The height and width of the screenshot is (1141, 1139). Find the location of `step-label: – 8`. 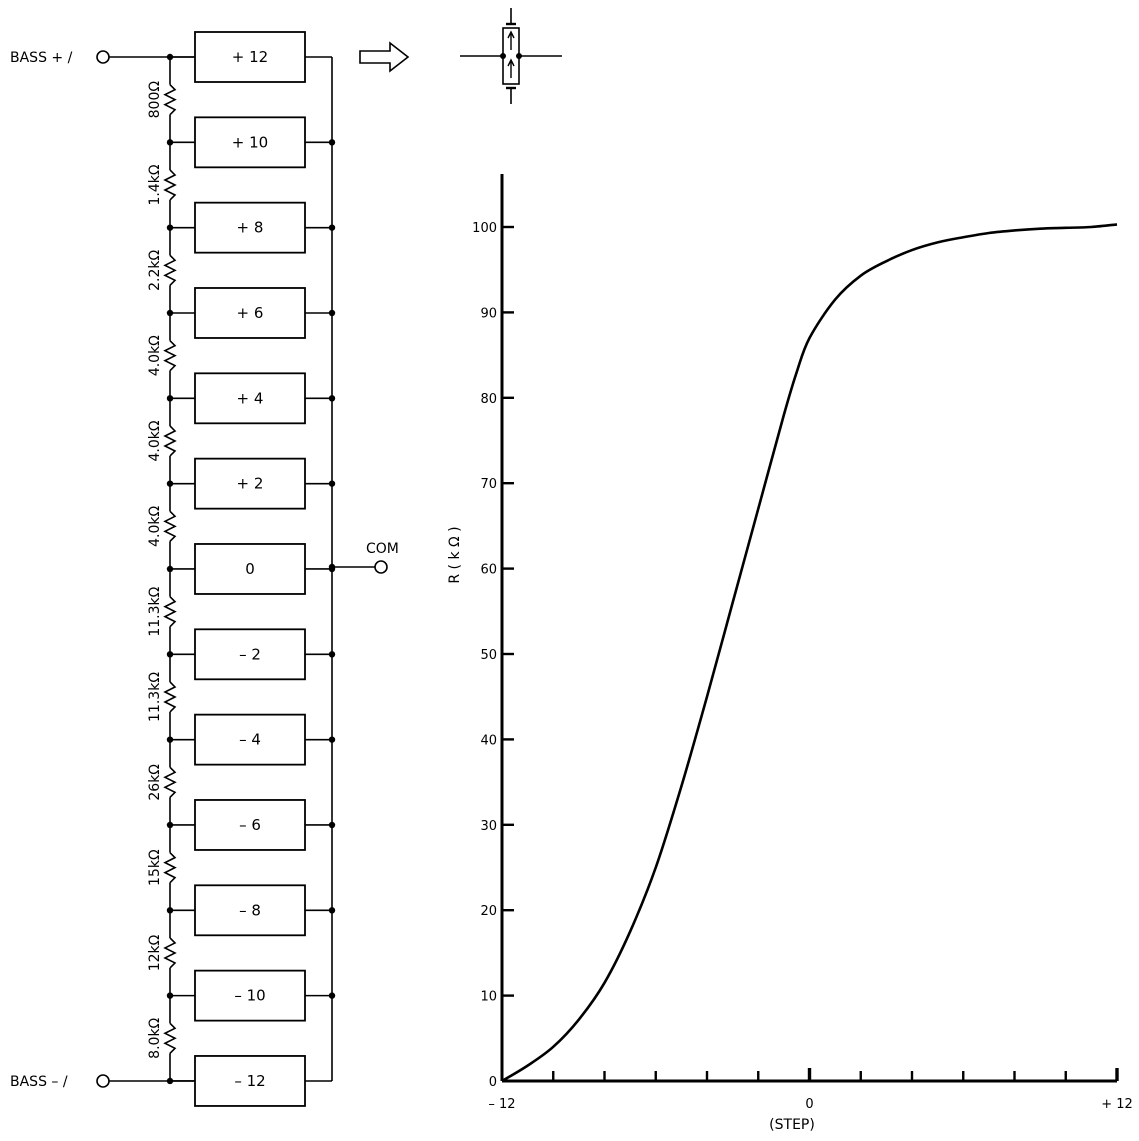

step-label: – 8 is located at coordinates (250, 910).